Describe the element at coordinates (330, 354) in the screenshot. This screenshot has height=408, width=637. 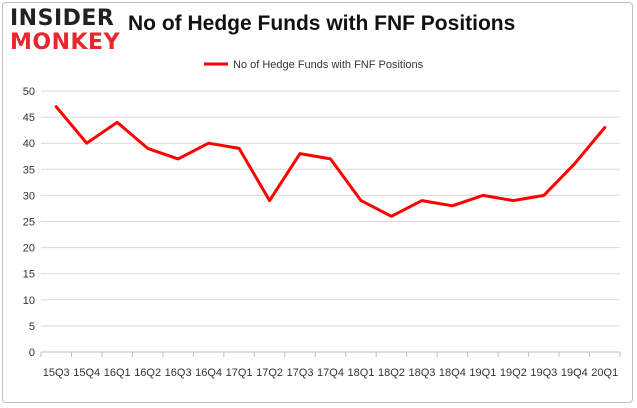
I see `axes` at that location.